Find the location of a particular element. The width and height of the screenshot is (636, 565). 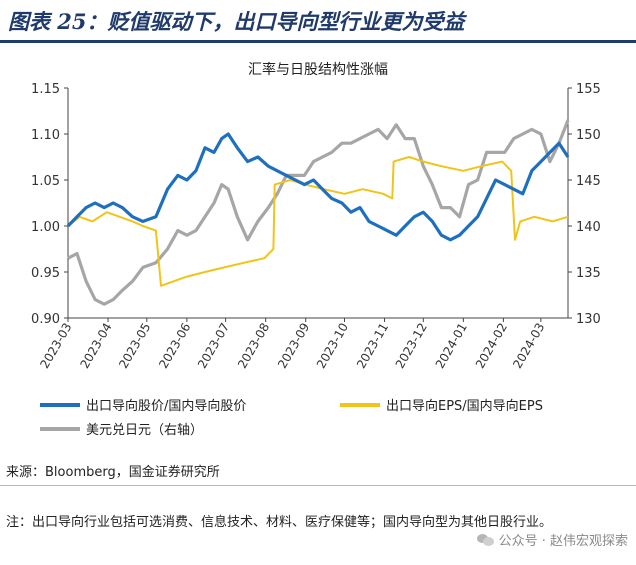

right-tick-label: 145 is located at coordinates (588, 181).